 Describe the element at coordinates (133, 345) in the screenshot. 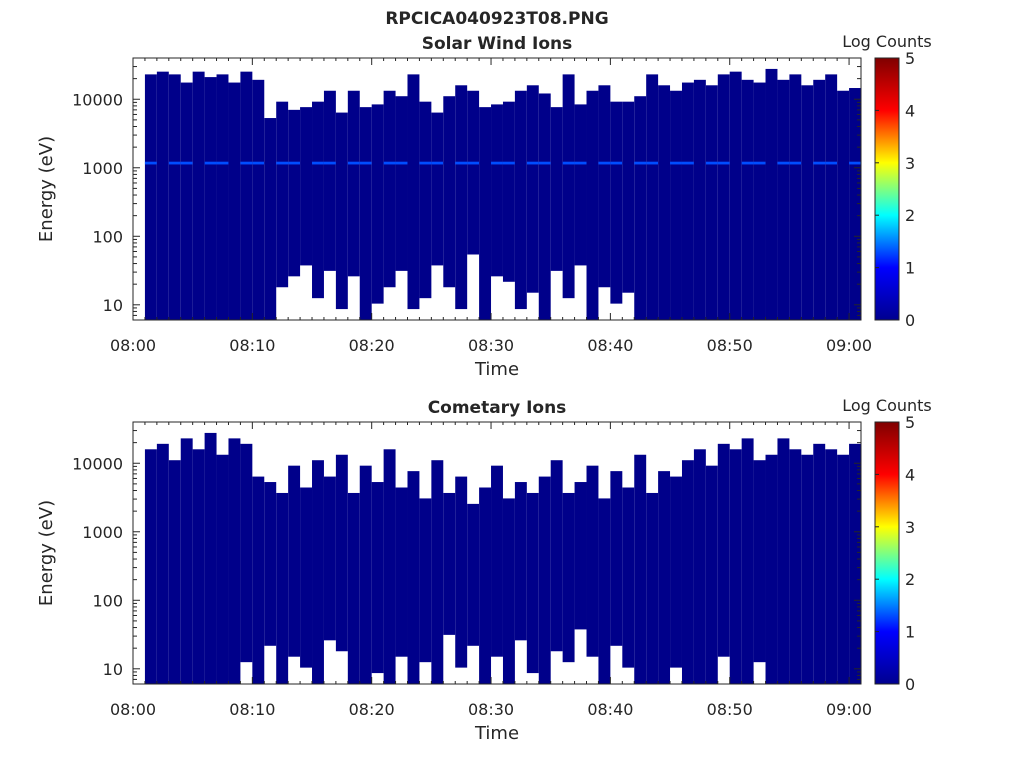

I see `x-tick-label: 08:00` at that location.